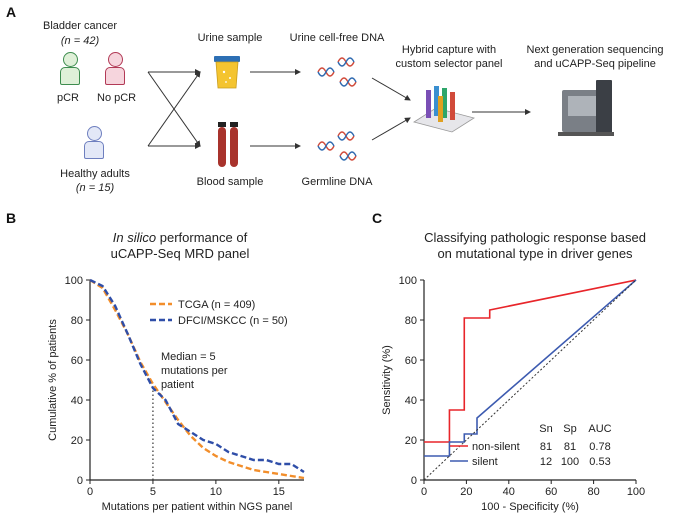  I want to click on hybrid-capture-icon, so click(444, 109).